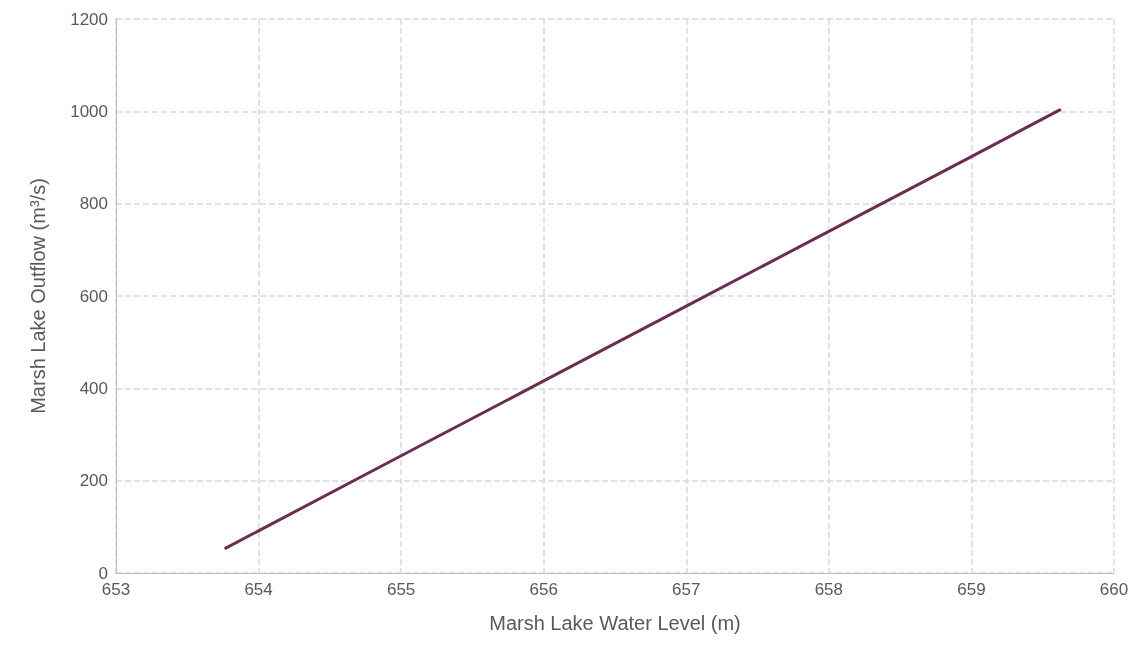 This screenshot has height=657, width=1139. Describe the element at coordinates (401, 589) in the screenshot. I see `x-tick-label: 655` at that location.